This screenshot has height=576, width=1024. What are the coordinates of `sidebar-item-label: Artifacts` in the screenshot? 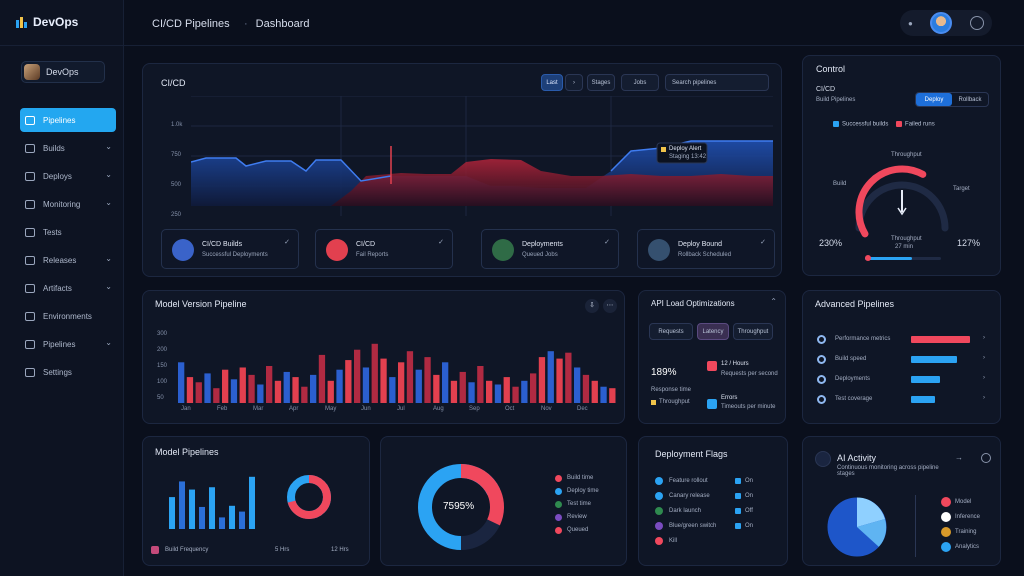 It's located at (57, 288).